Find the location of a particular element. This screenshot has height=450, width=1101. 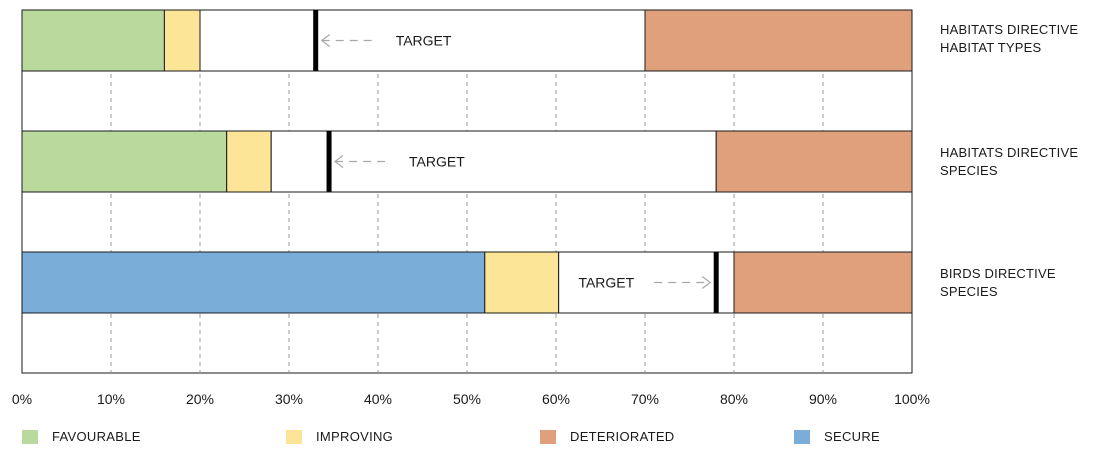

x-tick-label: 60% is located at coordinates (556, 399).